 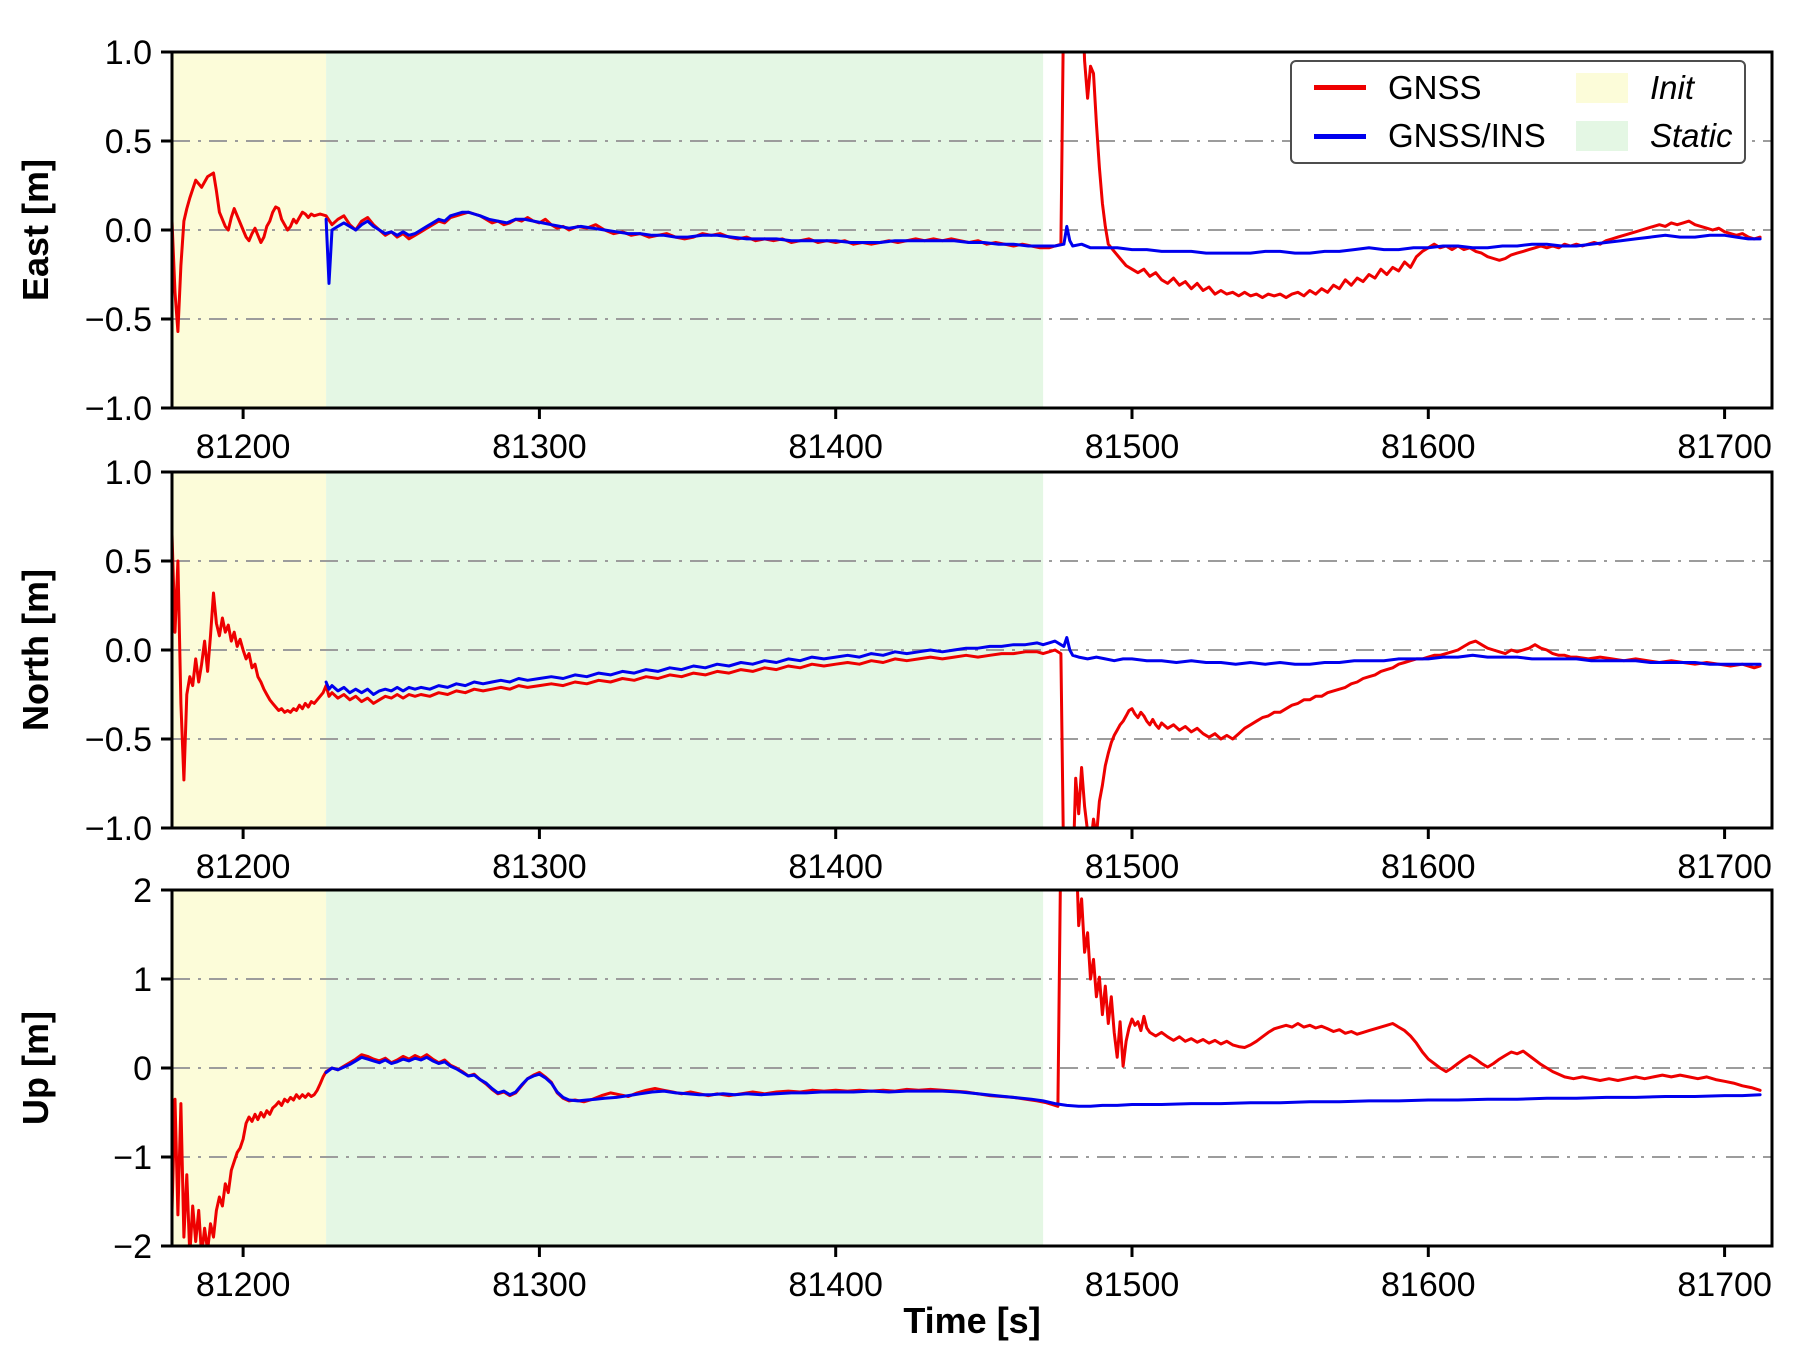 What do you see at coordinates (1691, 136) in the screenshot?
I see `legend-label-static: Static` at bounding box center [1691, 136].